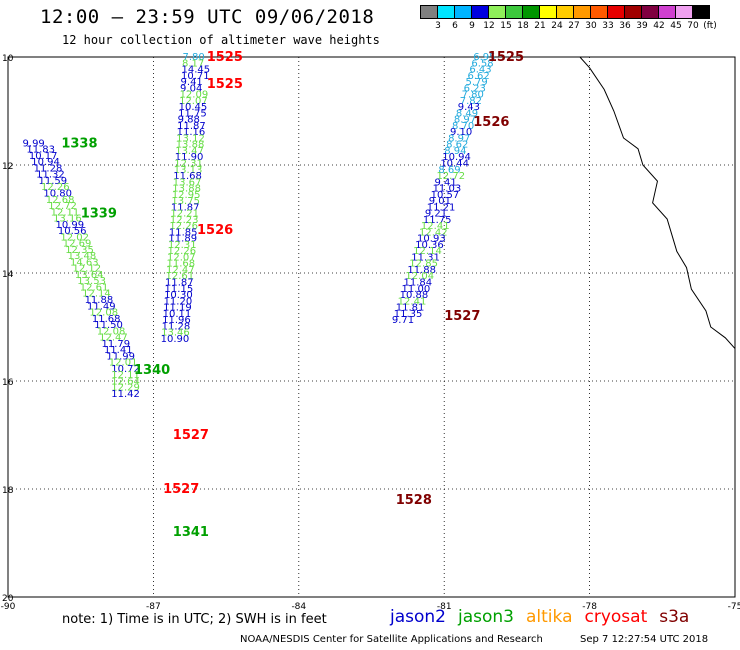  I want to click on swh-value: 8.70, so click(463, 126).